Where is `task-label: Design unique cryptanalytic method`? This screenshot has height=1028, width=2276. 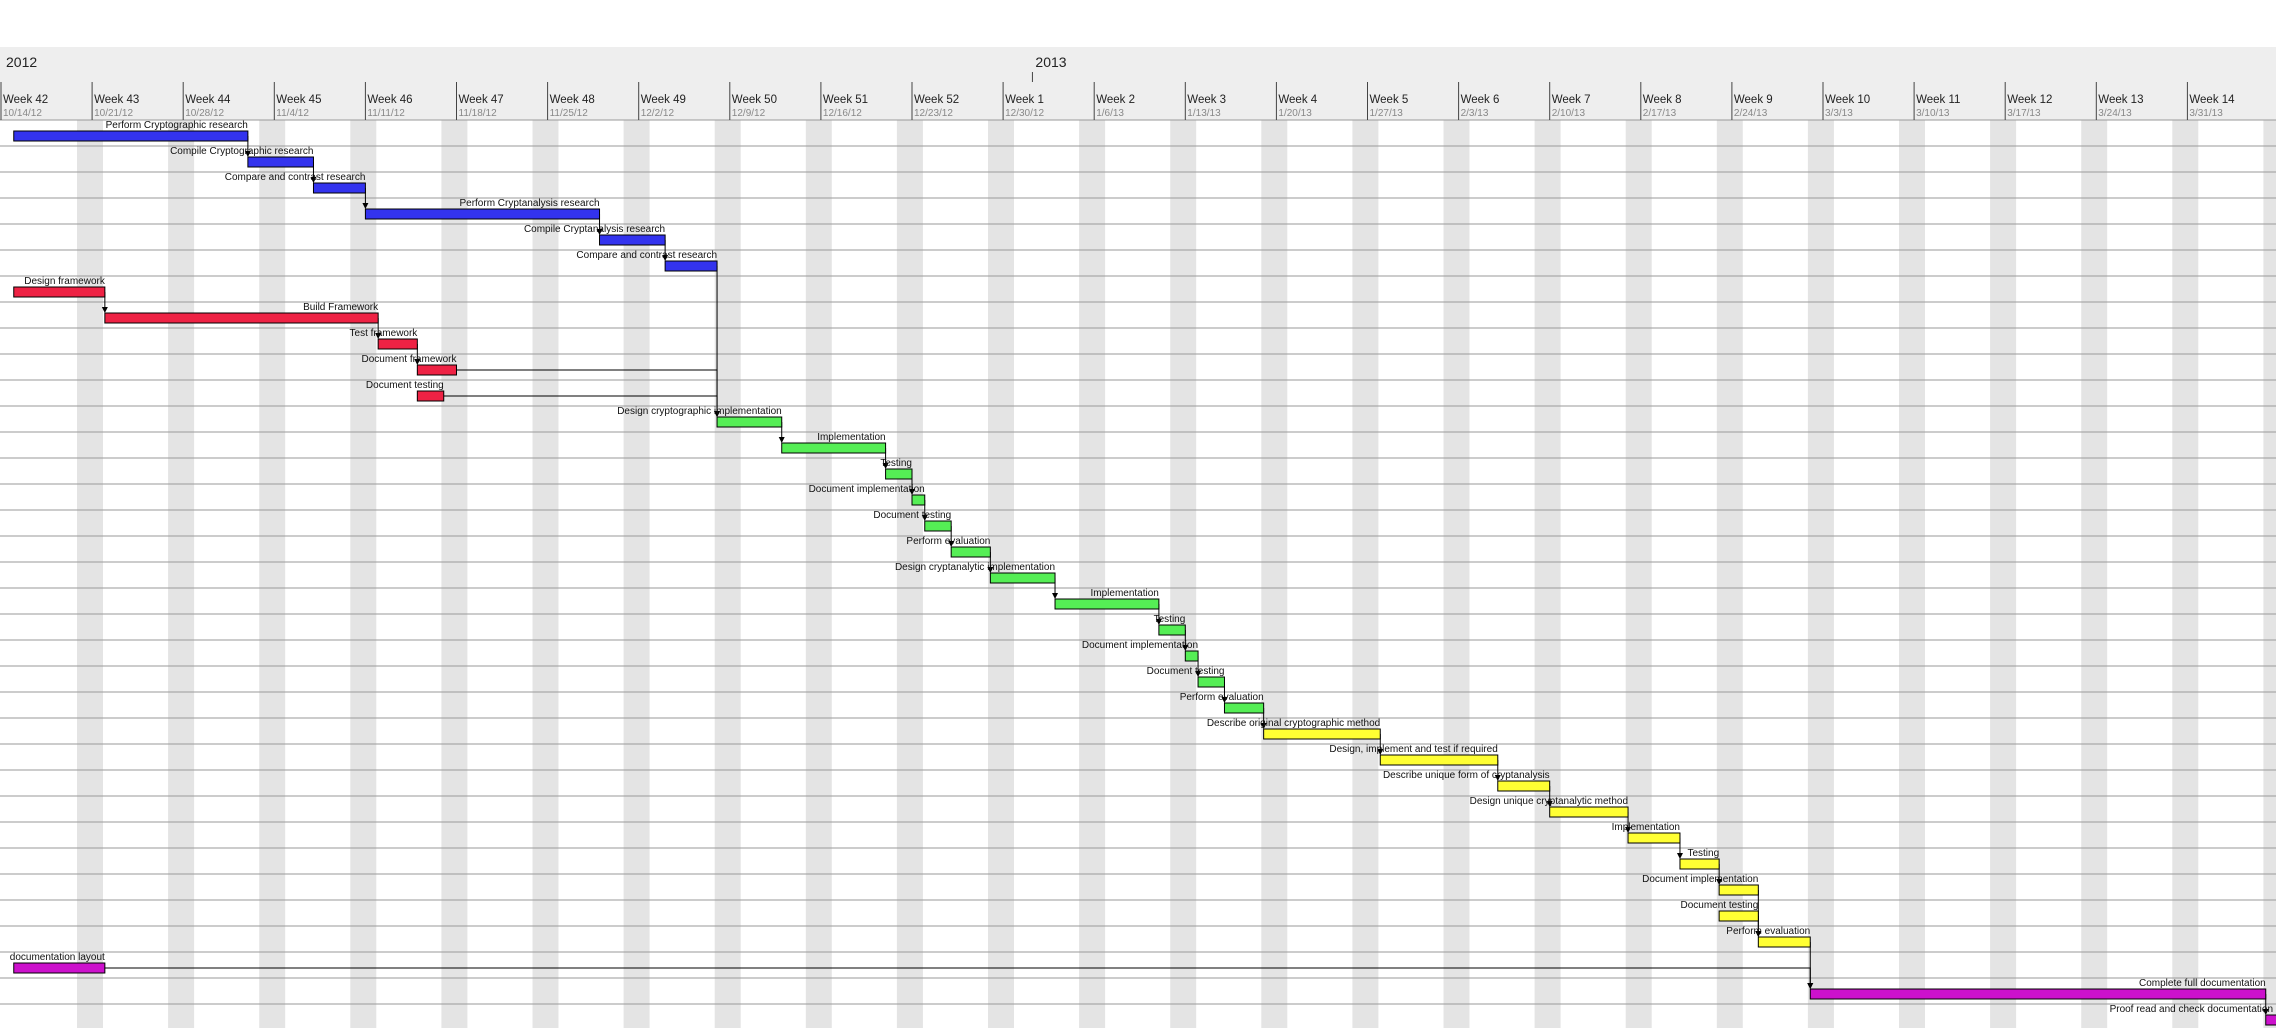
task-label: Design unique cryptanalytic method is located at coordinates (1549, 801).